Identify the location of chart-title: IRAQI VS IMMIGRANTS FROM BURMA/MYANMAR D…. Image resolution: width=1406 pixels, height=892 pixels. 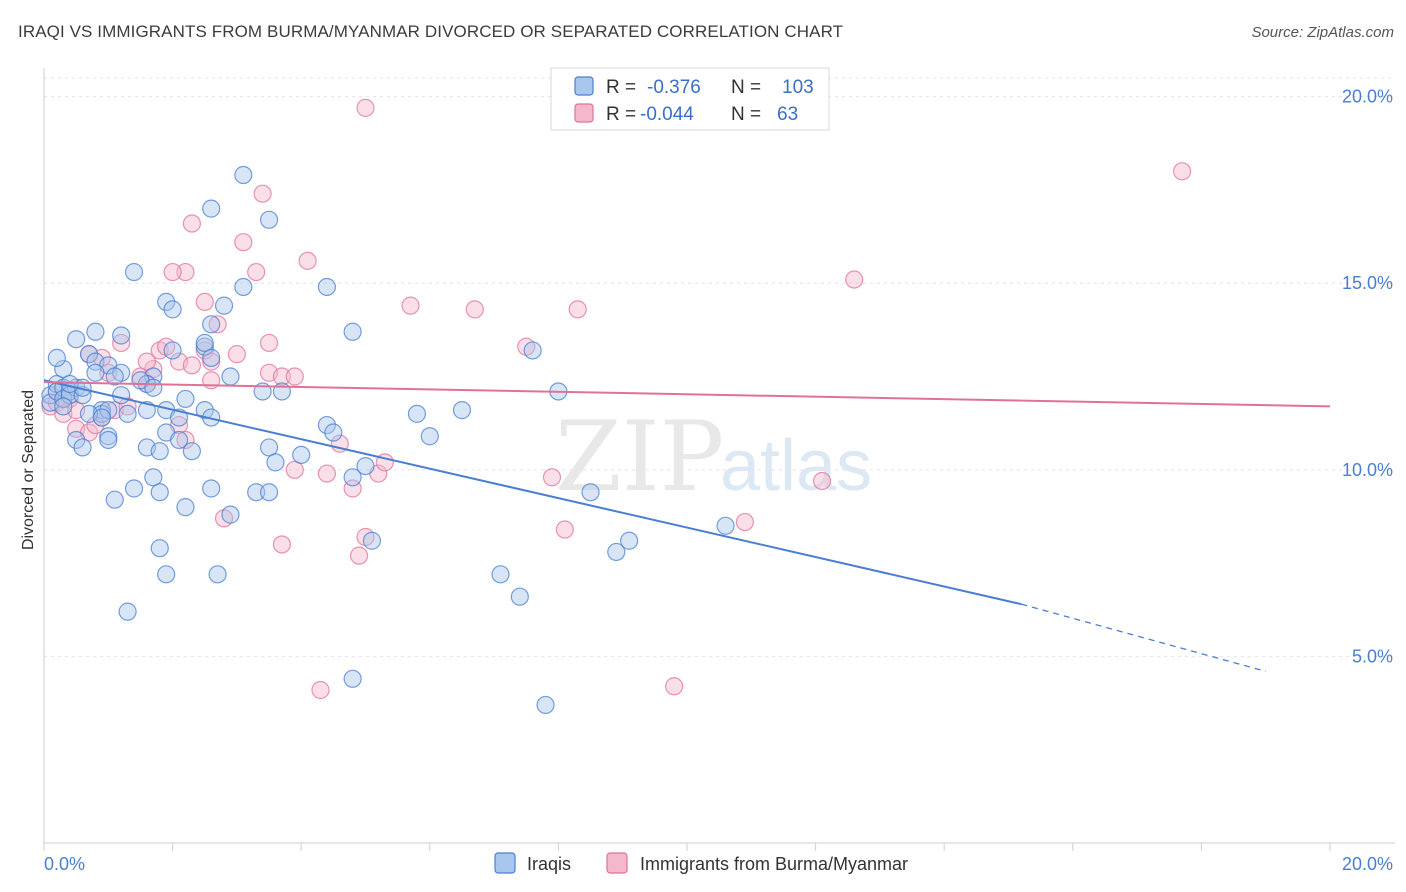
(431, 31).